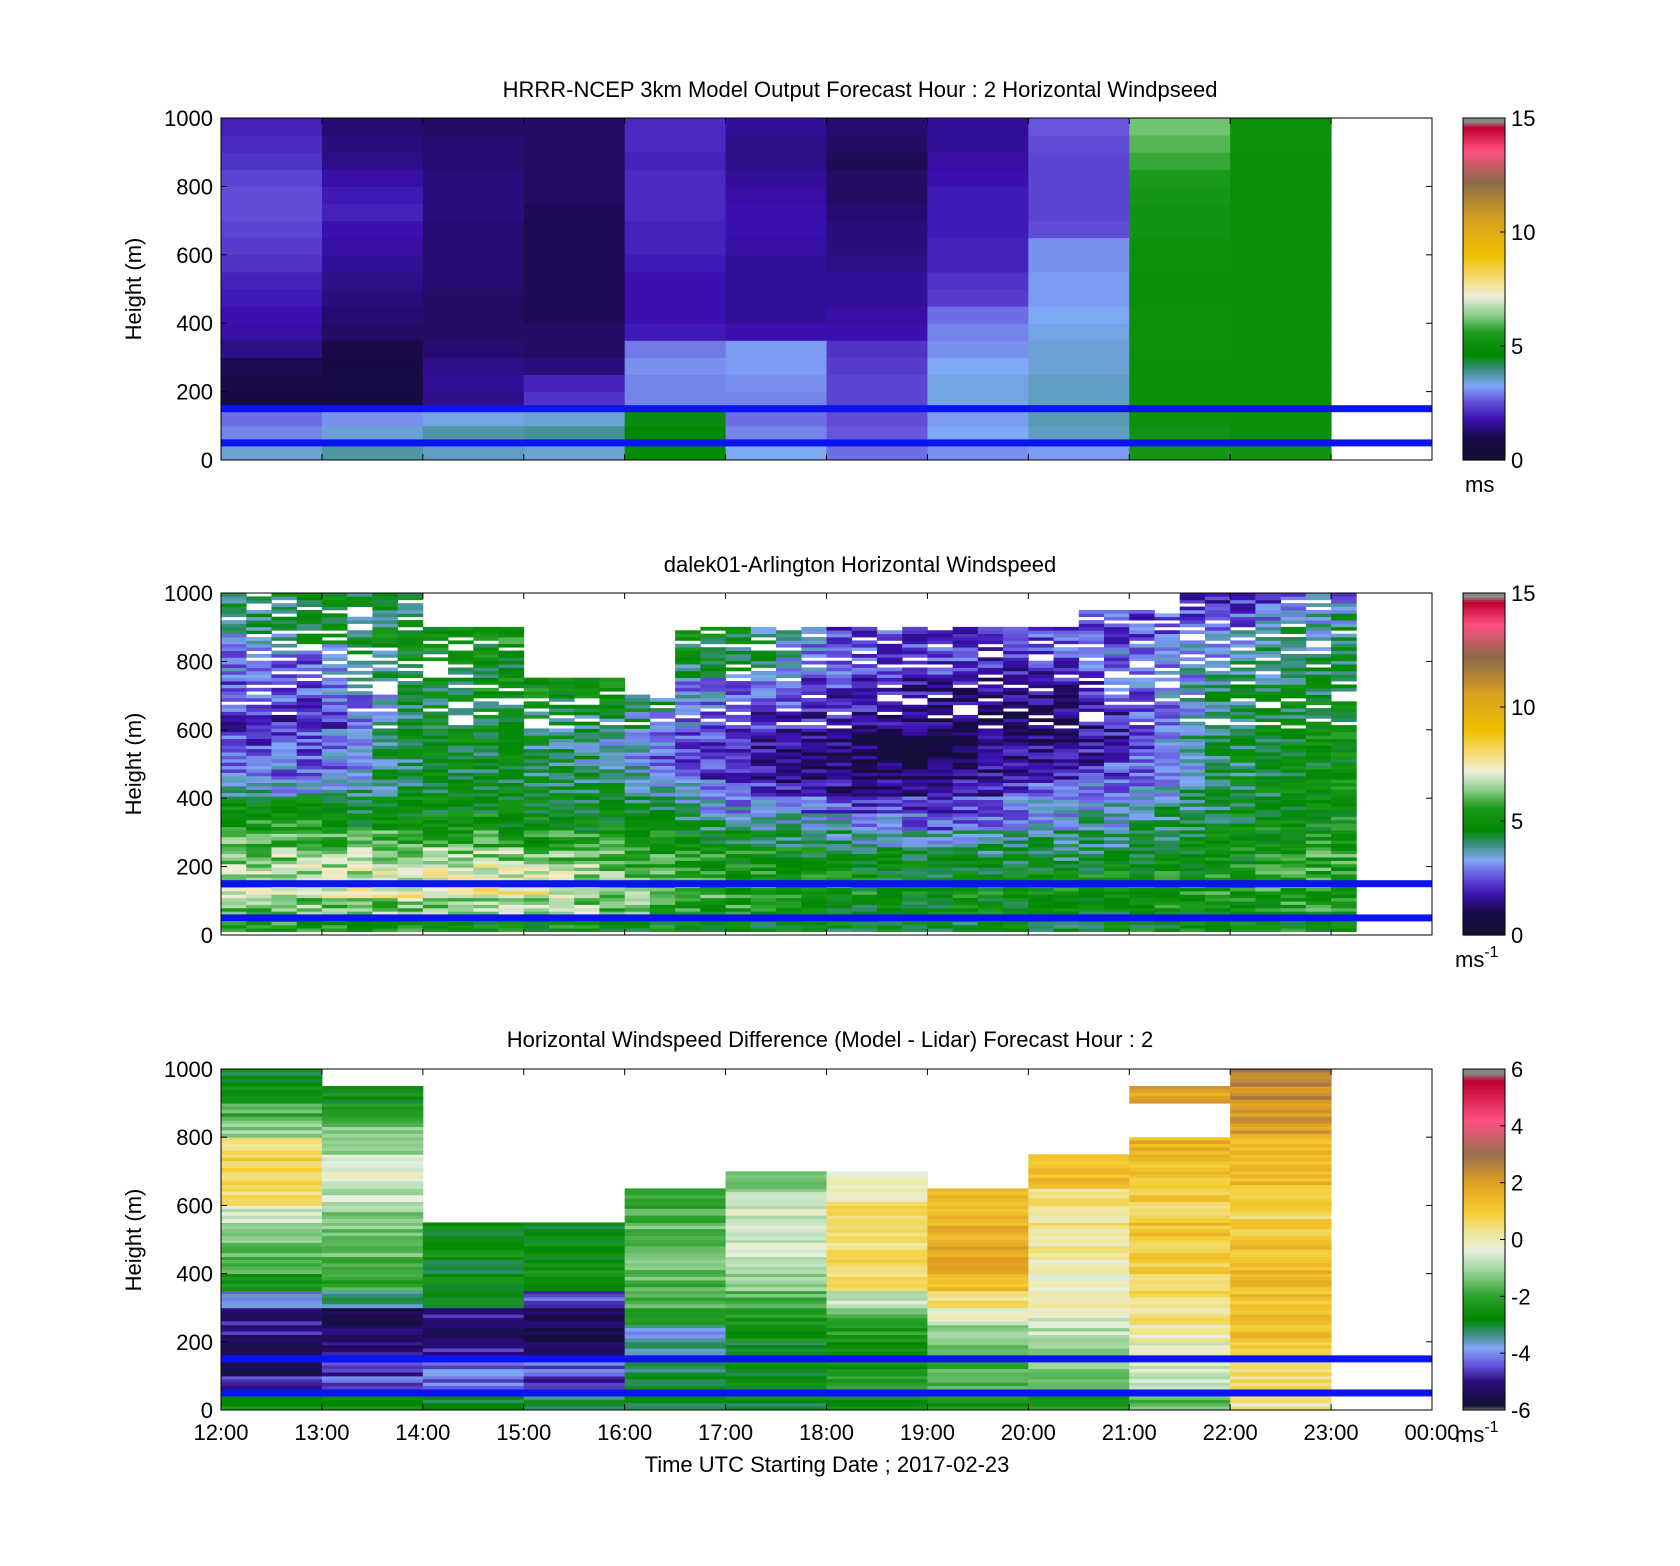 This screenshot has height=1566, width=1680. Describe the element at coordinates (826, 917) in the screenshot. I see `reference-line` at that location.